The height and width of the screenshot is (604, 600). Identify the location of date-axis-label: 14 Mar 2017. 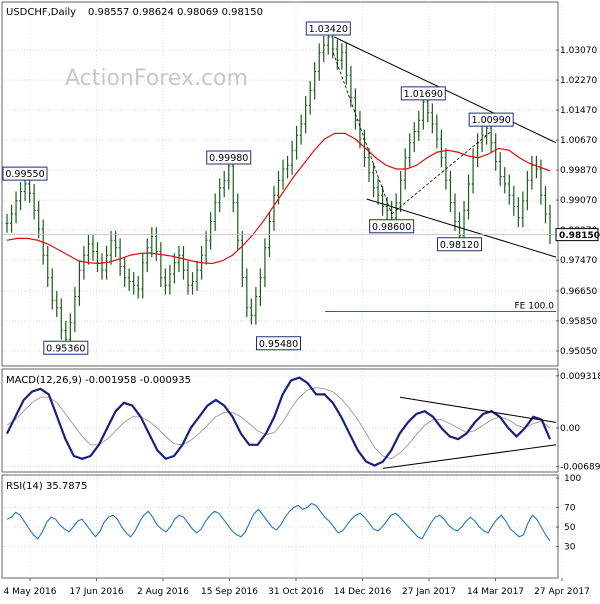
(495, 592).